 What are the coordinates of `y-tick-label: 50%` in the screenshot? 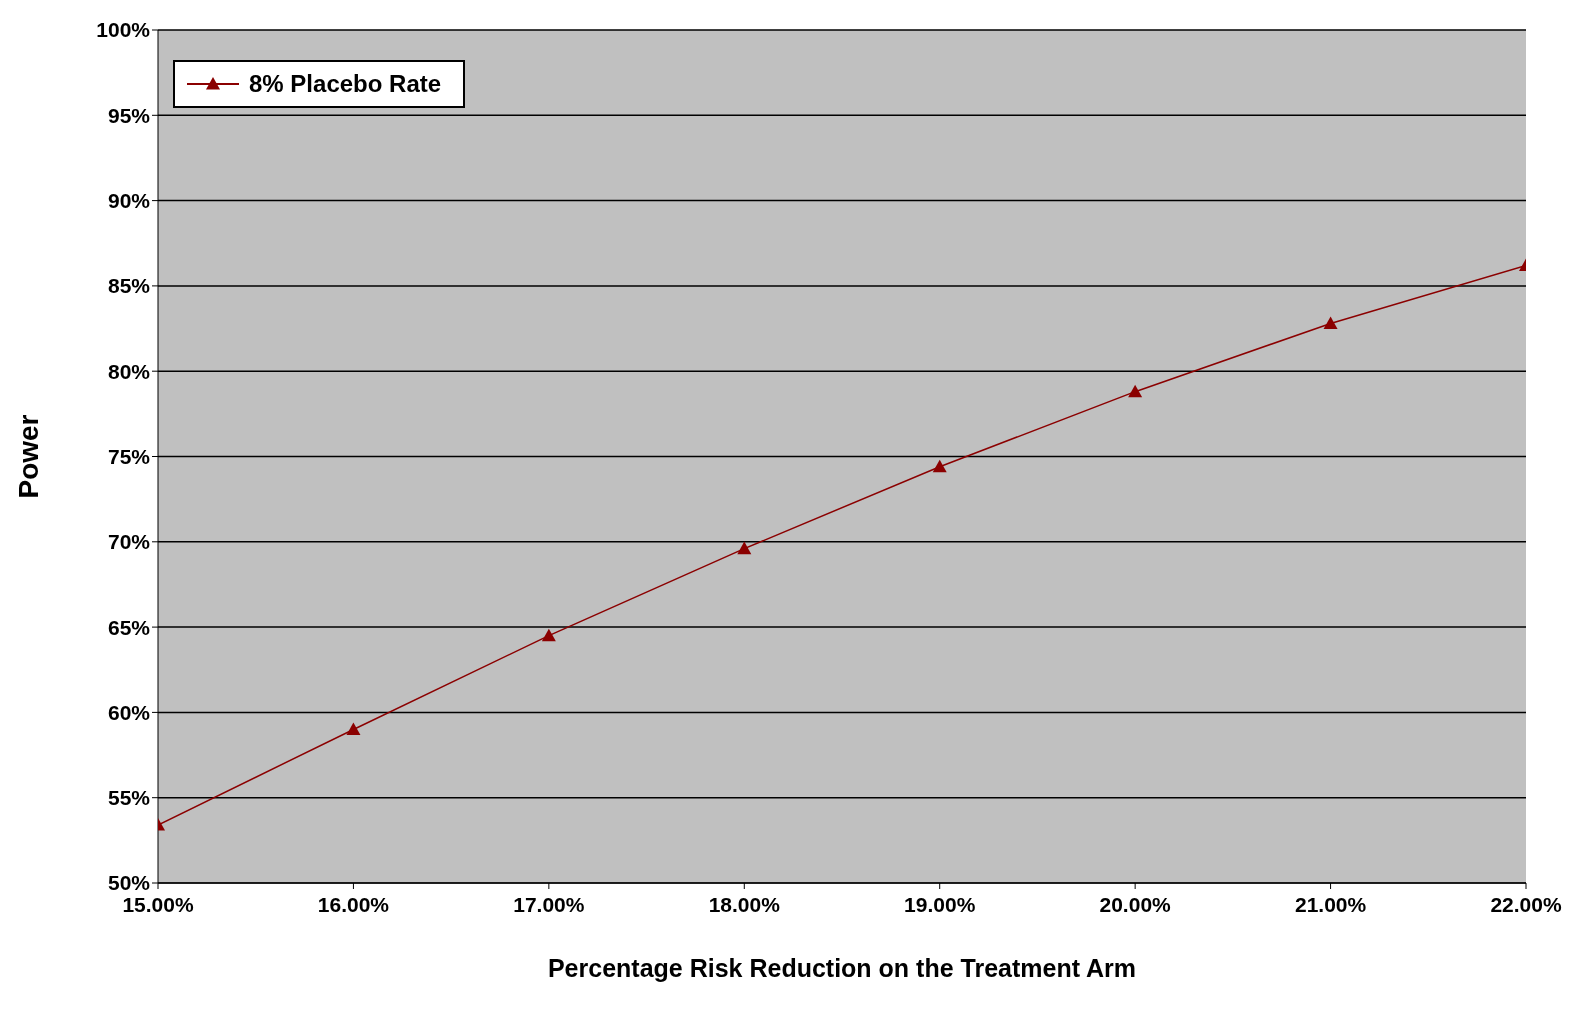 It's located at (129, 883).